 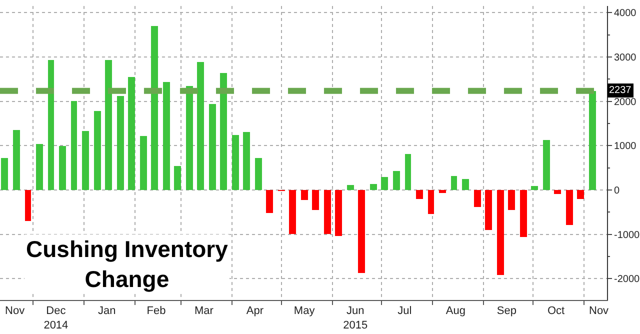 I want to click on x-tick-label: Jan, so click(x=107, y=311).